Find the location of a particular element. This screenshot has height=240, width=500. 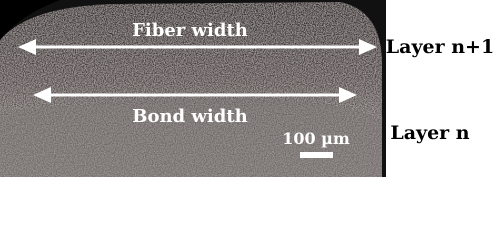

fiber-width-label: Fiber width is located at coordinates (190, 30).